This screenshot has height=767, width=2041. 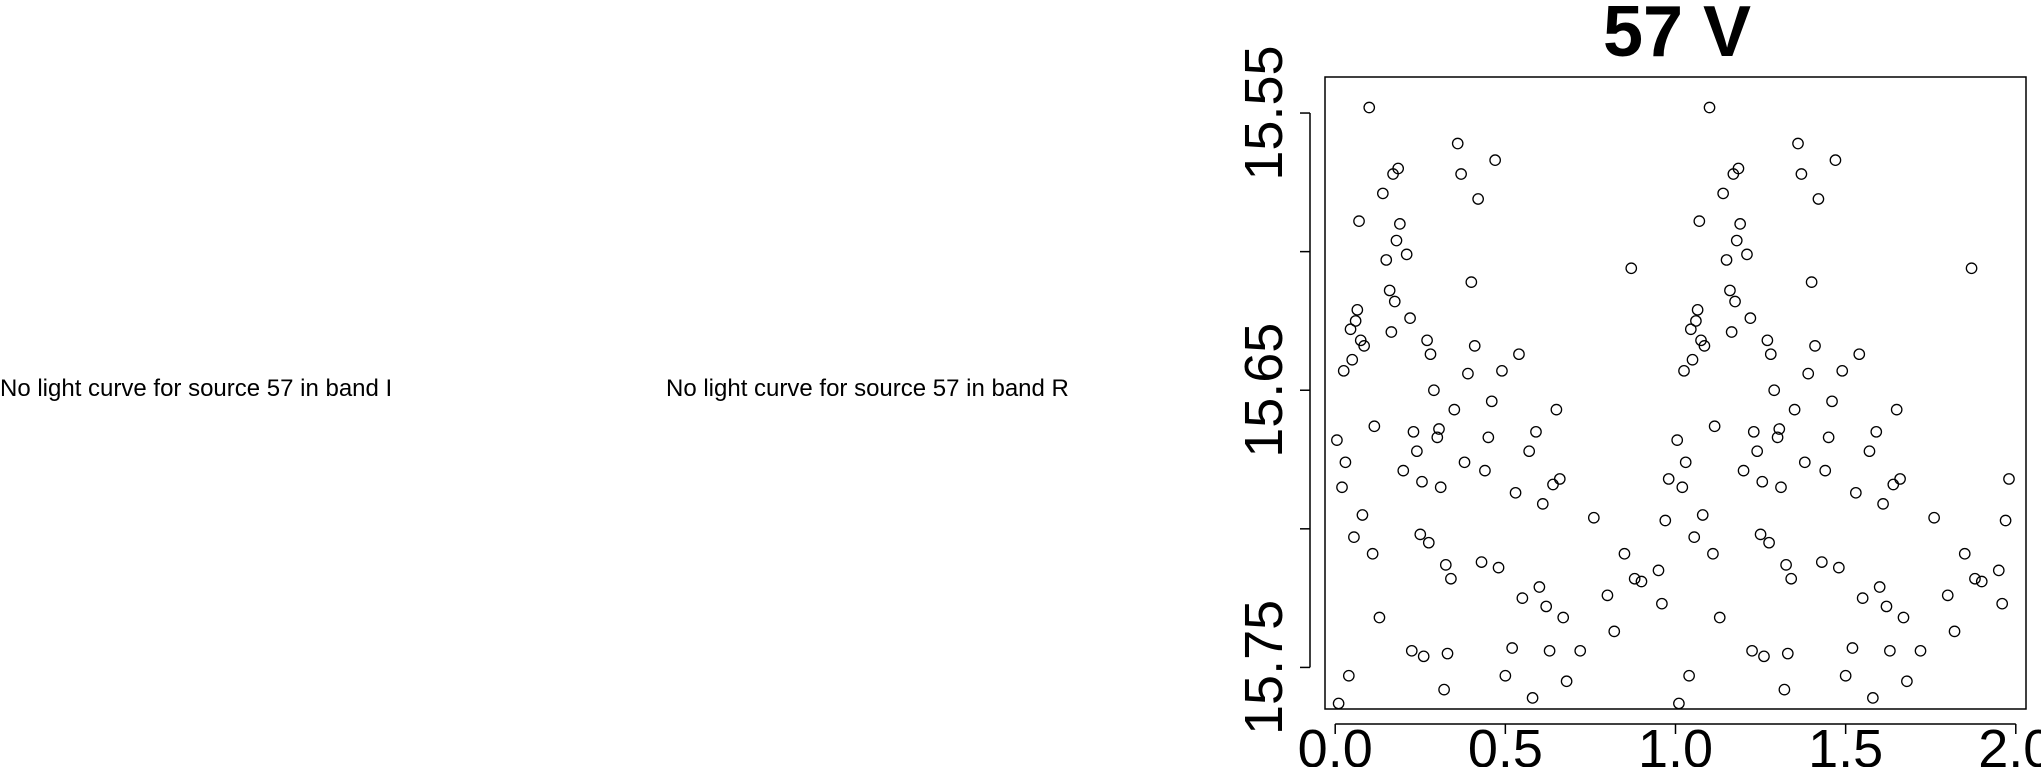 What do you see at coordinates (1272, 390) in the screenshot?
I see `y-axis: 15.55 15.65 15.75` at bounding box center [1272, 390].